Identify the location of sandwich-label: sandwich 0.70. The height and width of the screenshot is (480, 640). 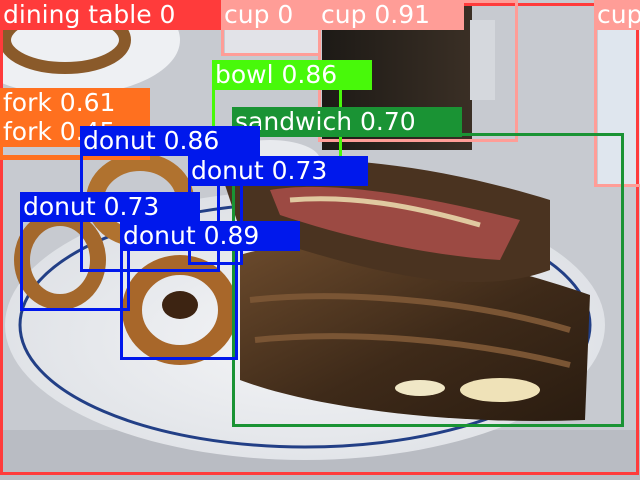
(347, 122).